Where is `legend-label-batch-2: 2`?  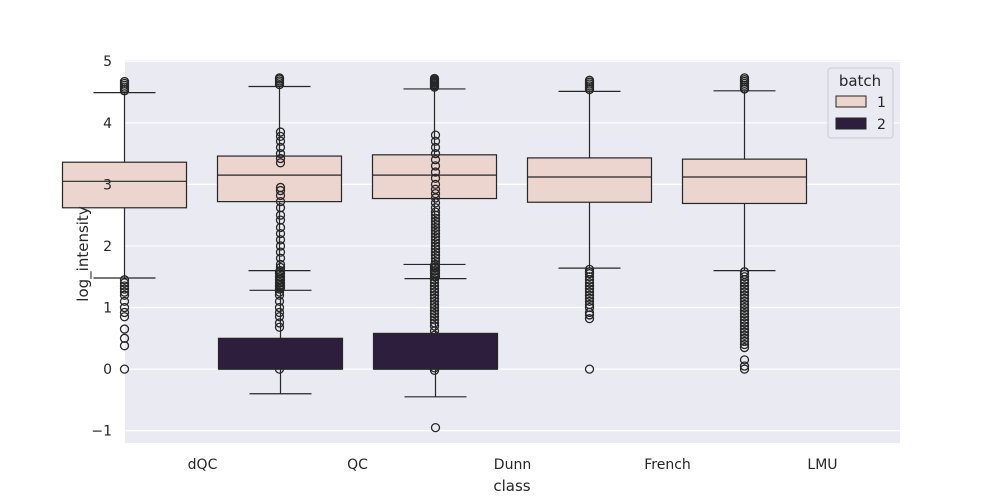 legend-label-batch-2: 2 is located at coordinates (881, 125).